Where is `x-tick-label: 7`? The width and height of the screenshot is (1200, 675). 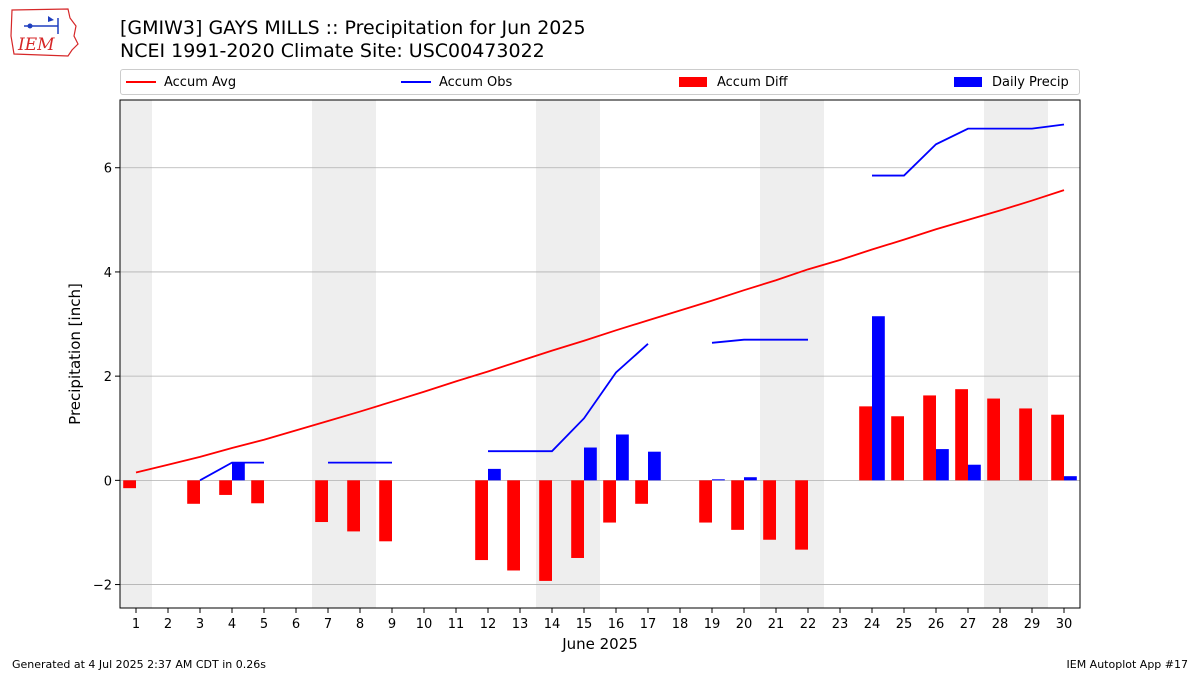 x-tick-label: 7 is located at coordinates (328, 624).